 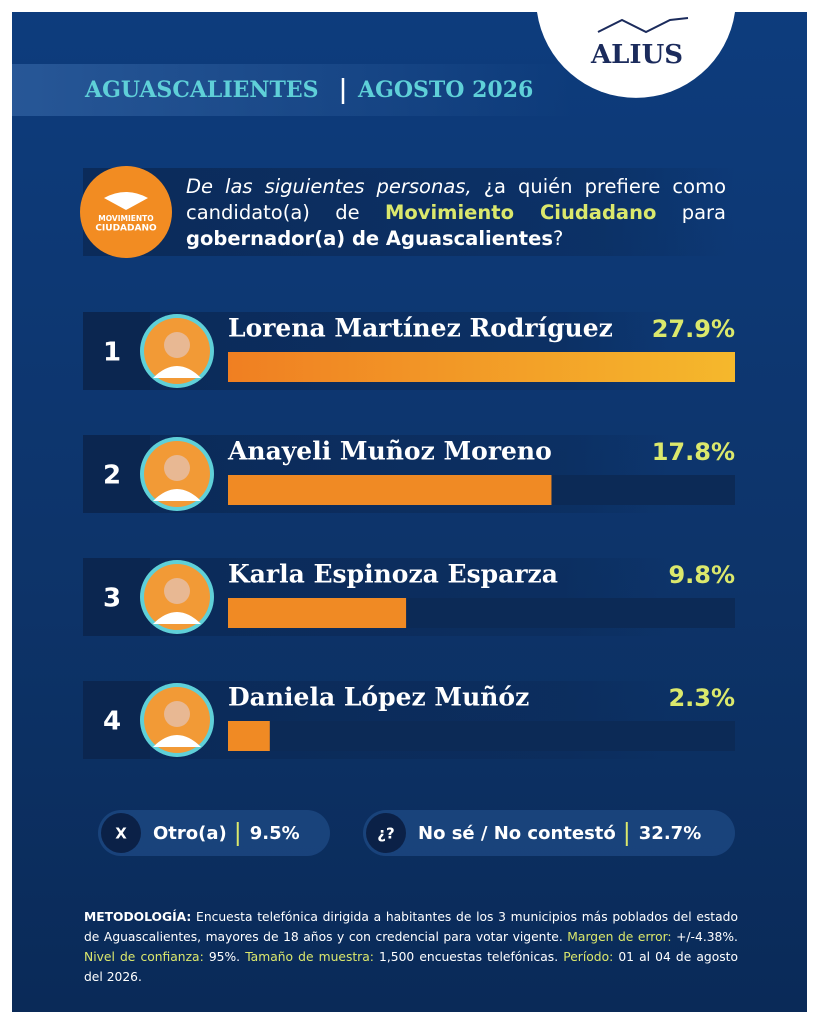 I want to click on methodology-text: 01 al 04 de agosto del 2026., so click(x=411, y=967).